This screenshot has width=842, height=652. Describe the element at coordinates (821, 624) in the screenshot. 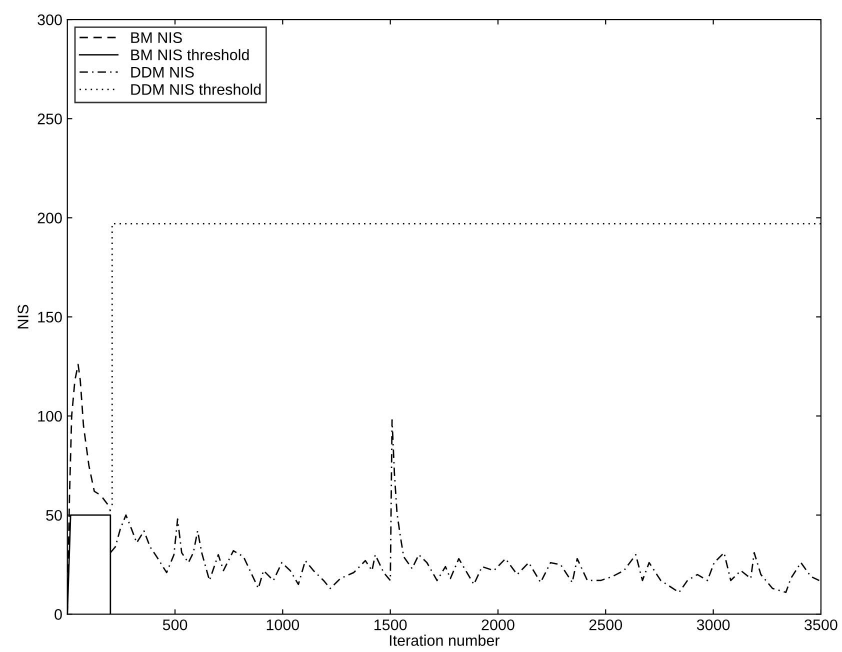

I see `x-tick-label: 3500` at that location.